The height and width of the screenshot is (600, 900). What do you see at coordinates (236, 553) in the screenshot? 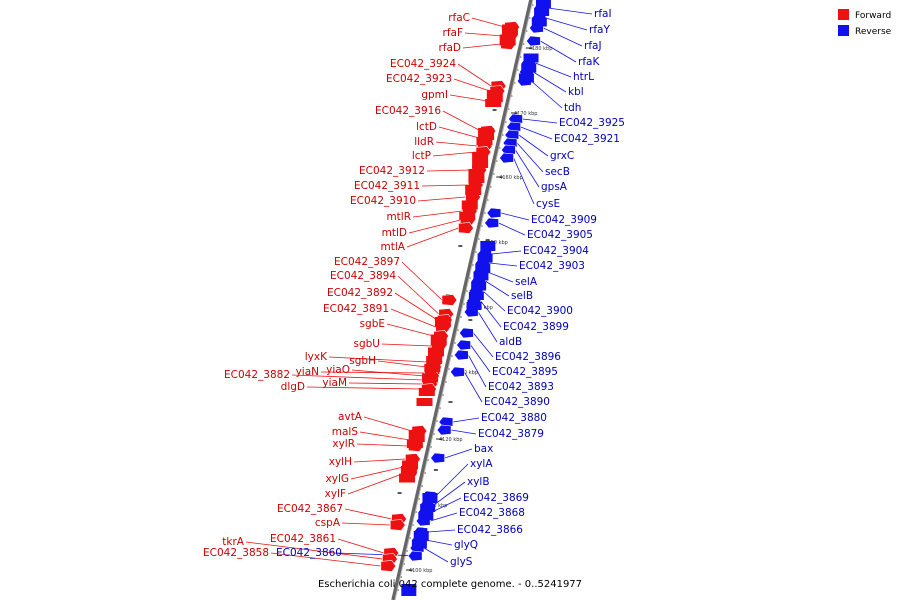
I see `gene-label-ec042-3858: EC042_3858` at bounding box center [236, 553].